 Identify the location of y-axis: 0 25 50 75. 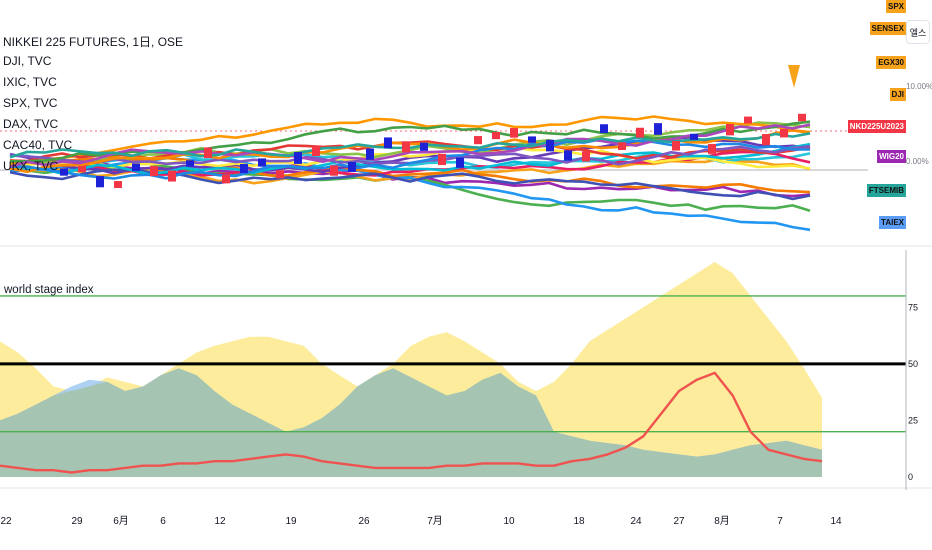
(911, 370).